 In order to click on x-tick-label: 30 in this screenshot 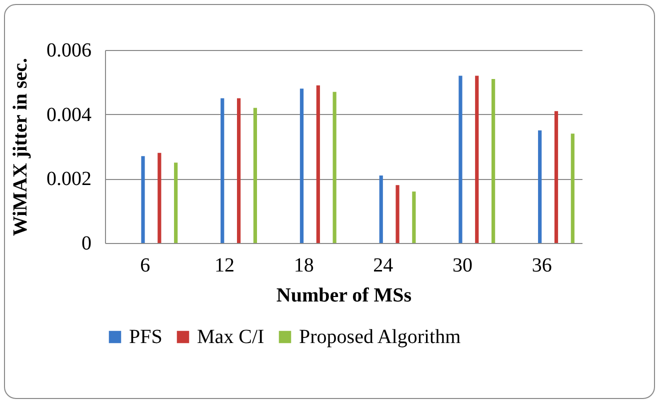, I will do `click(462, 265)`.